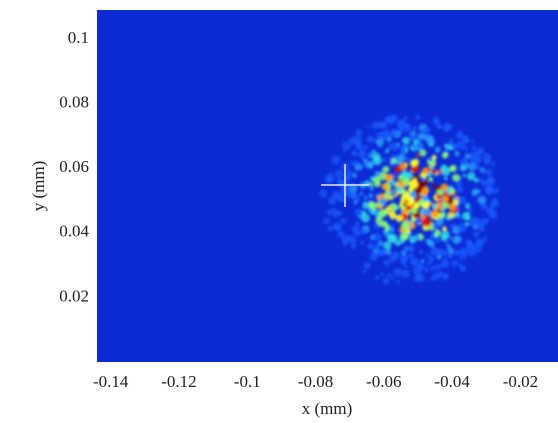 This screenshot has height=423, width=558. I want to click on y-tick-label: 0.1, so click(78, 37).